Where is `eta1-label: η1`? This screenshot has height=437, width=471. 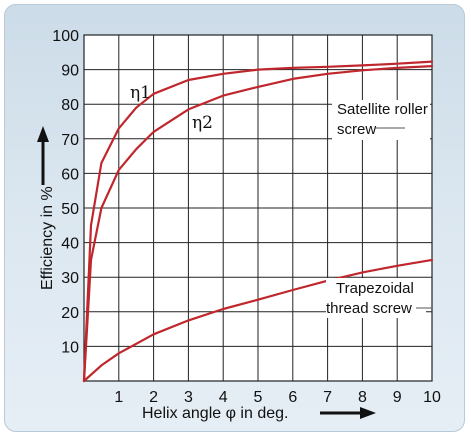
eta1-label: η1 is located at coordinates (140, 93).